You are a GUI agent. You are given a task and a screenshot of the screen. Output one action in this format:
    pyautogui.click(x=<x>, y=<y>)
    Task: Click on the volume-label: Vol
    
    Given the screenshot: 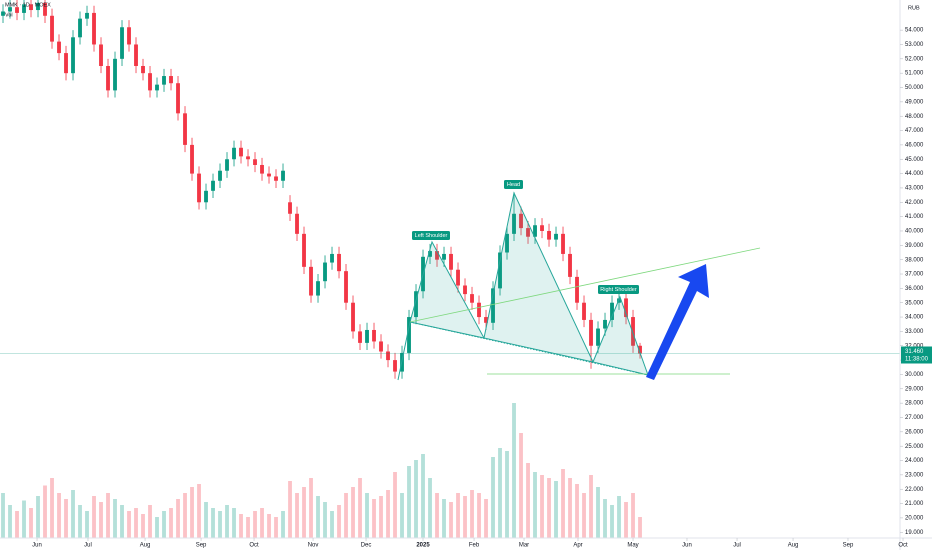 What is the action you would take?
    pyautogui.click(x=9, y=15)
    